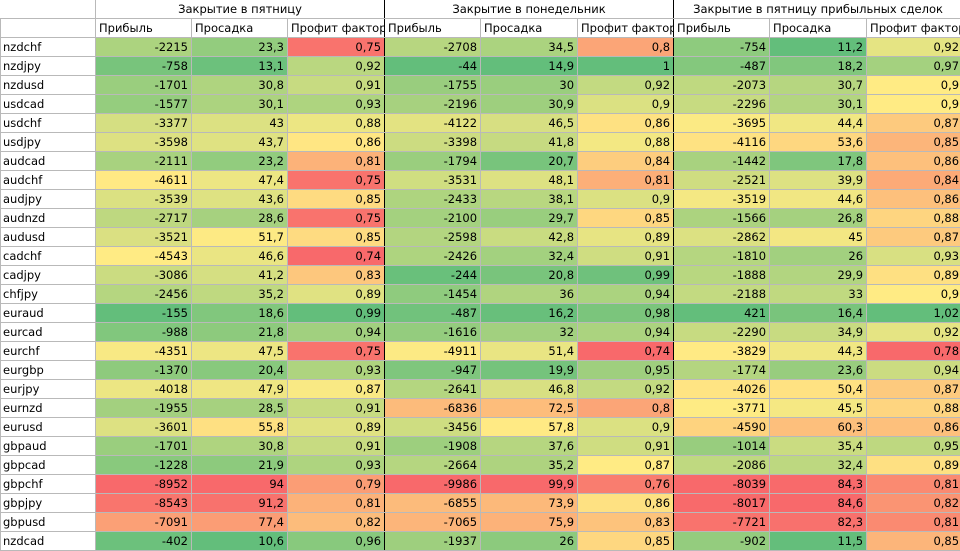 The image size is (960, 551). What do you see at coordinates (529, 123) in the screenshot?
I see `drawdown-cell: 46,5` at bounding box center [529, 123].